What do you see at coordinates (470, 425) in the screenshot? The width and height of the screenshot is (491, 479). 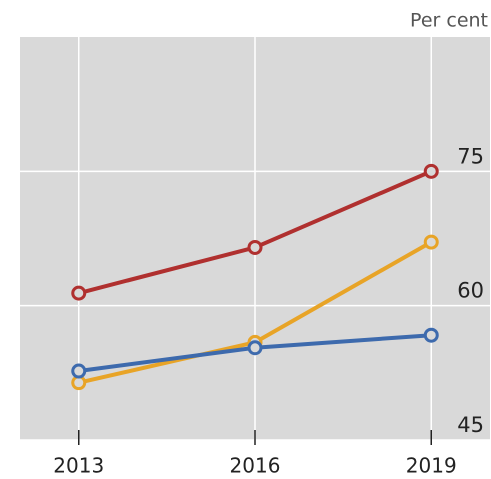 I see `y-tick-label: 45` at bounding box center [470, 425].